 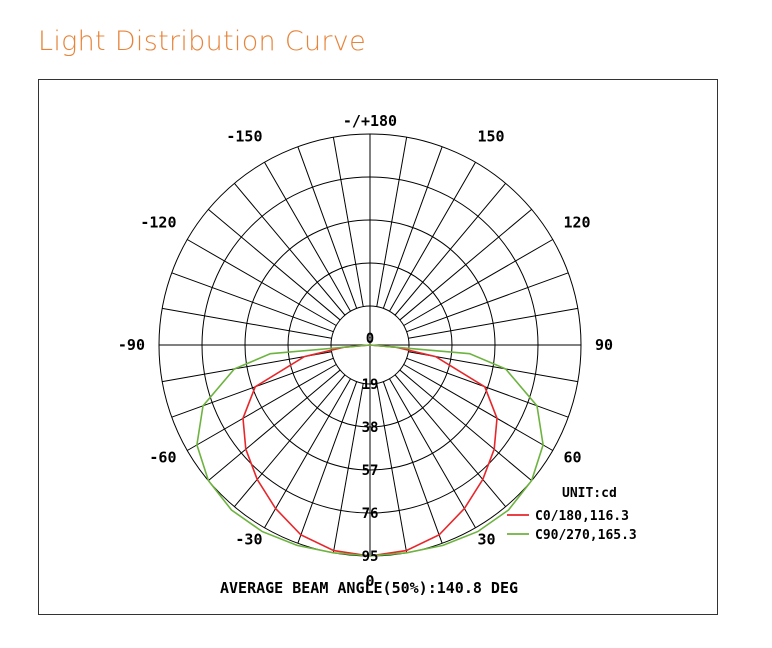 I want to click on angle-label: -150, so click(x=244, y=137).